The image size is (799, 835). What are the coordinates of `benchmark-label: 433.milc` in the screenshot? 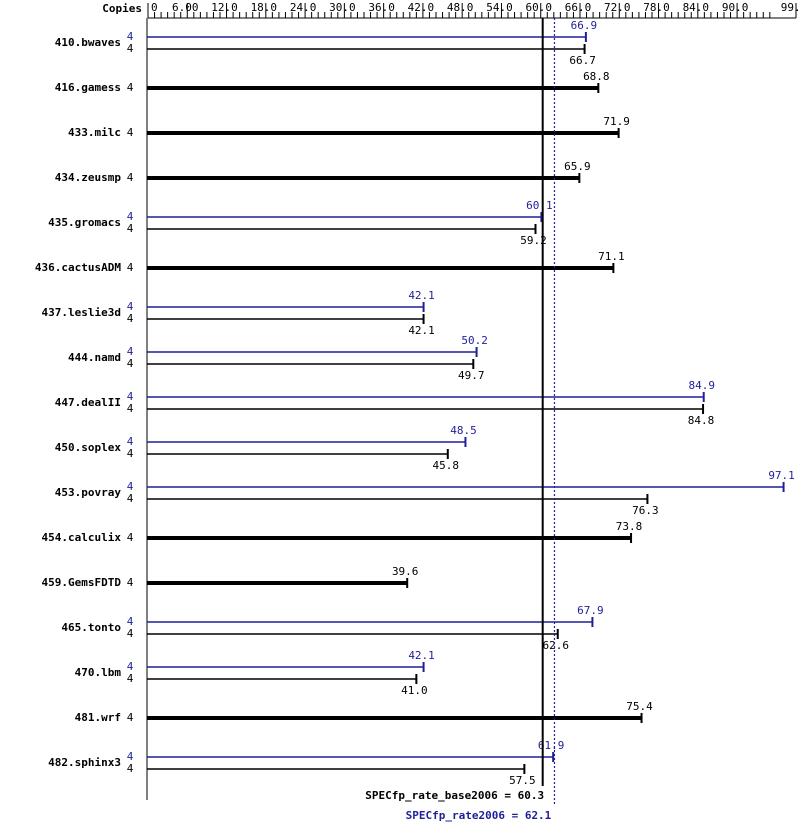 It's located at (94, 132).